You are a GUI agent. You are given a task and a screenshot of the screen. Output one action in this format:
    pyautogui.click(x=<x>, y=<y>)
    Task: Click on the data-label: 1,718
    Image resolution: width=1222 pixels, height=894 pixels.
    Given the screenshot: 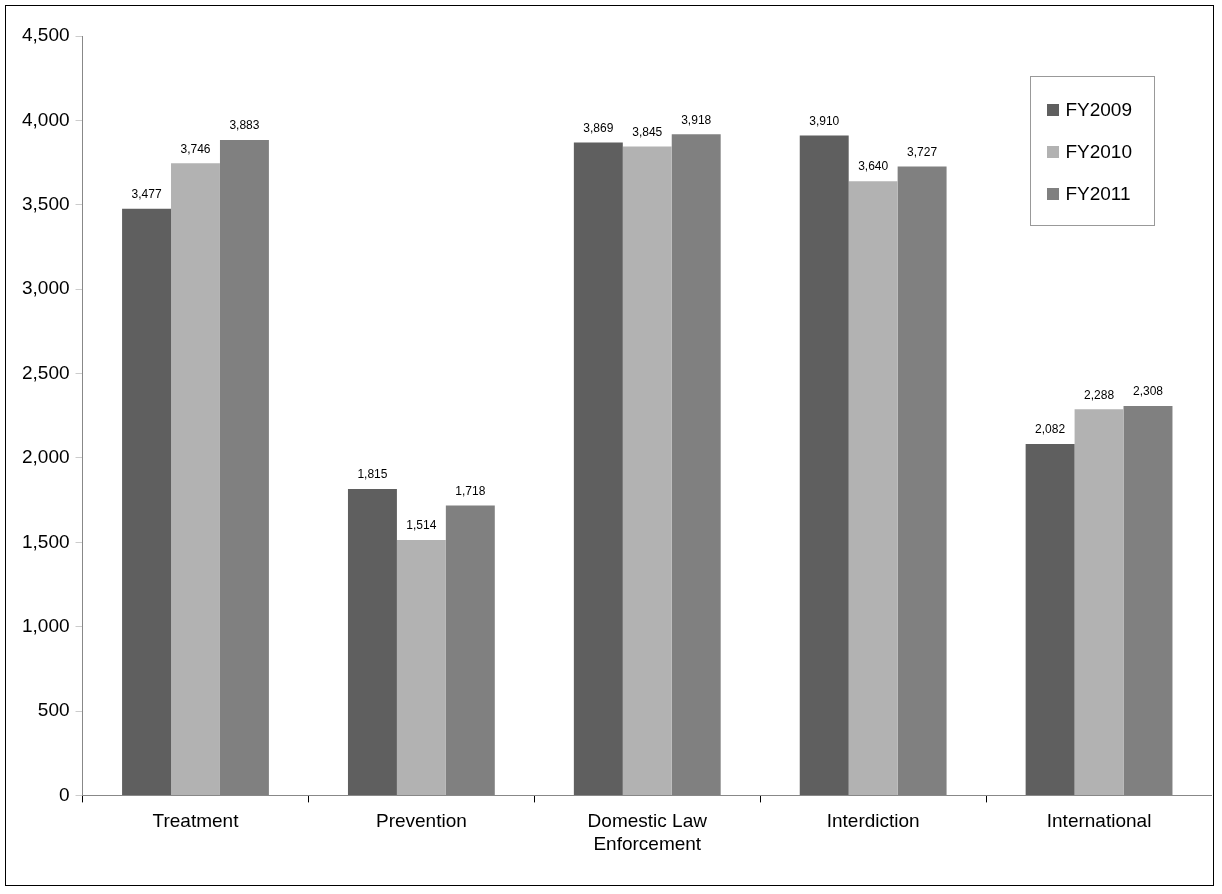 What is the action you would take?
    pyautogui.click(x=470, y=490)
    